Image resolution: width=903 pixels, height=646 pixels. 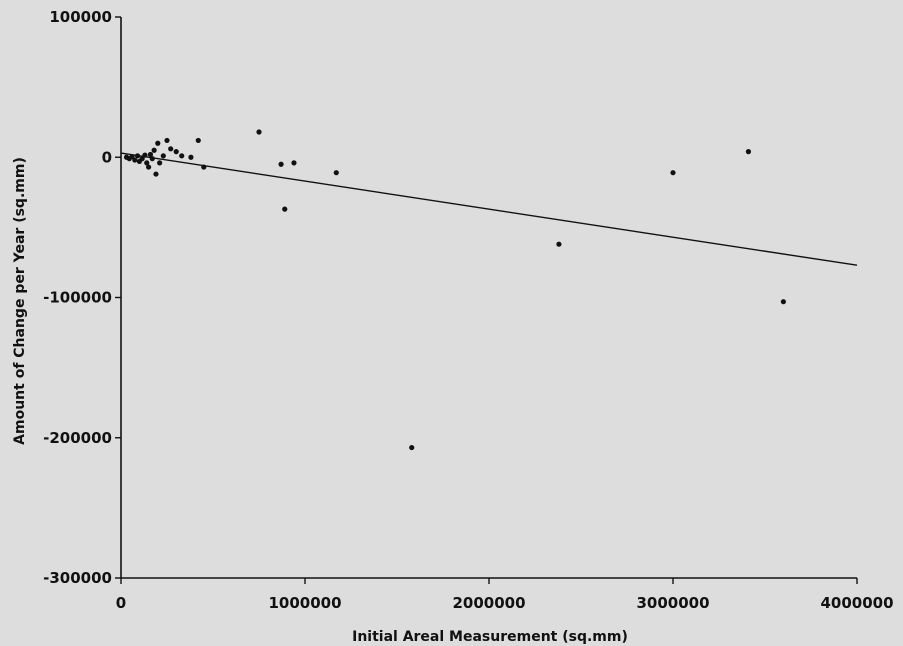 What do you see at coordinates (77, 298) in the screenshot?
I see `y-tick-label: -100000` at bounding box center [77, 298].